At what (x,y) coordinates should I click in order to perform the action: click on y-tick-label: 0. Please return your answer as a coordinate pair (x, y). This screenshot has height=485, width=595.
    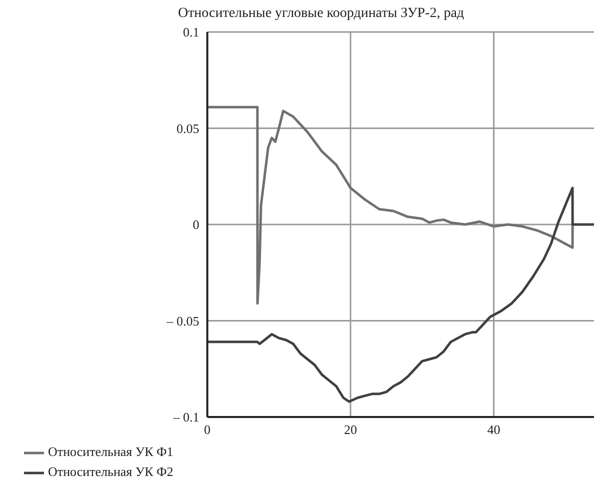
    Looking at the image, I should click on (196, 224).